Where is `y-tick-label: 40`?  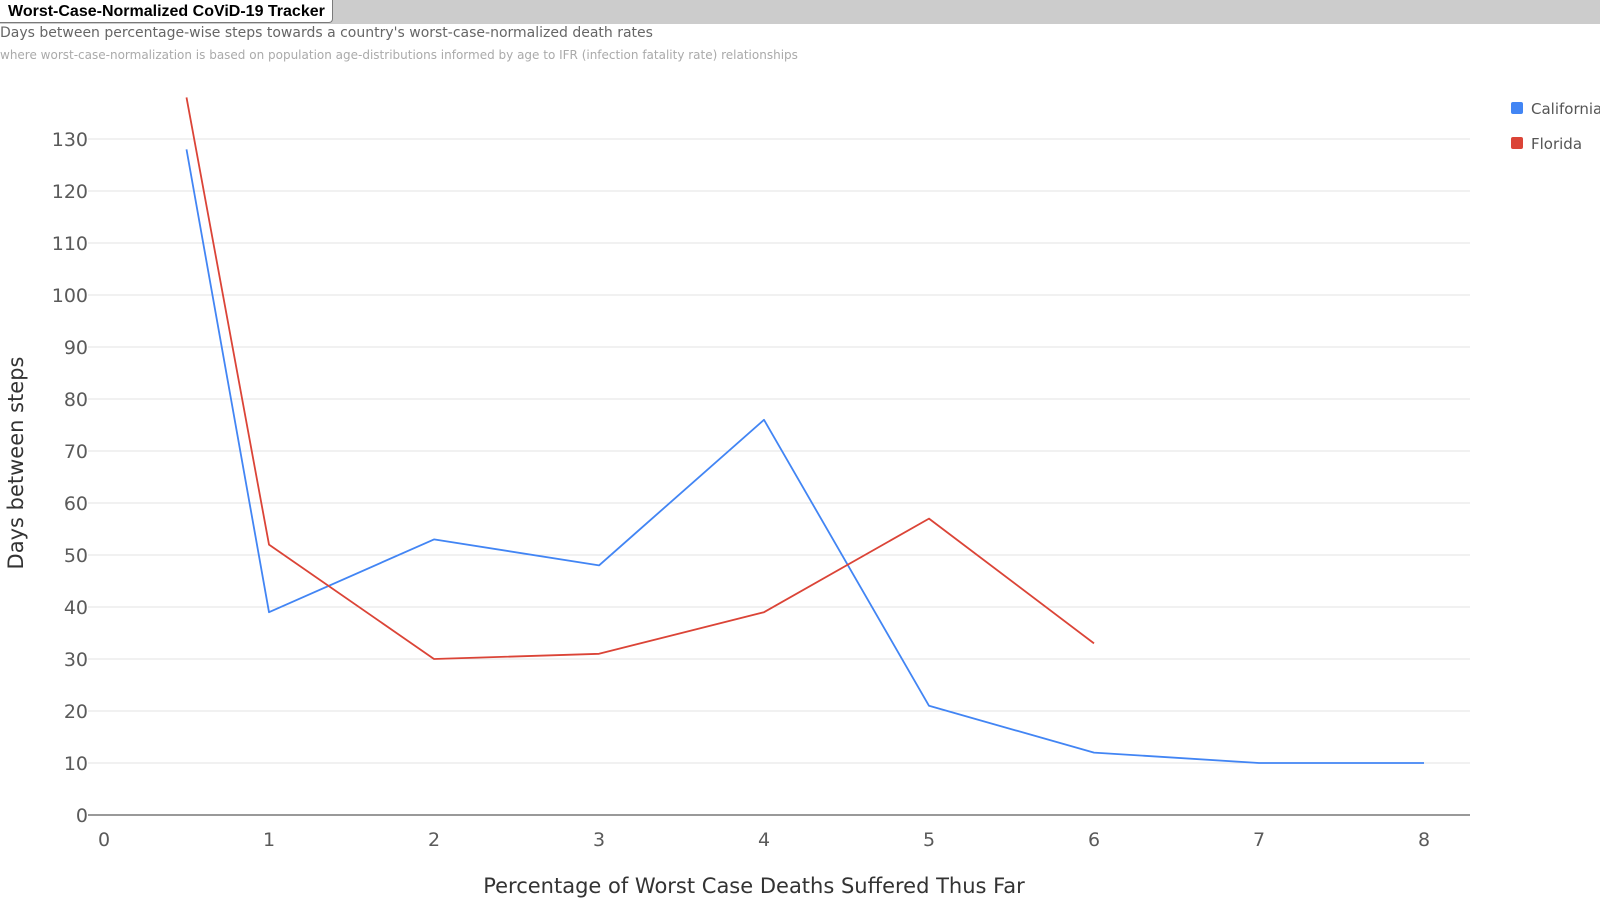 y-tick-label: 40 is located at coordinates (76, 608).